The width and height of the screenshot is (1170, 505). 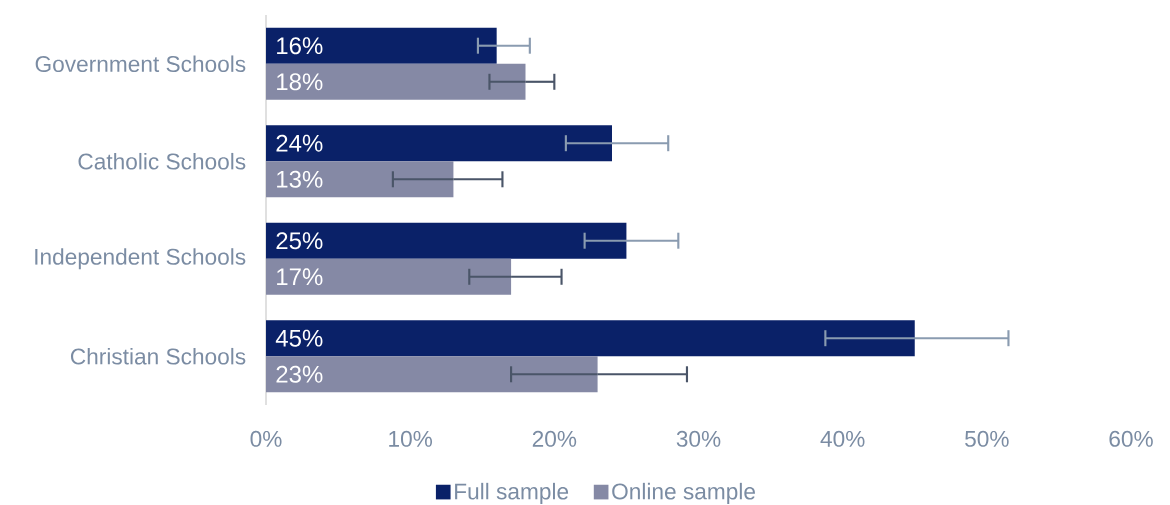 I want to click on y-tick-label: Christian Schools, so click(x=158, y=356).